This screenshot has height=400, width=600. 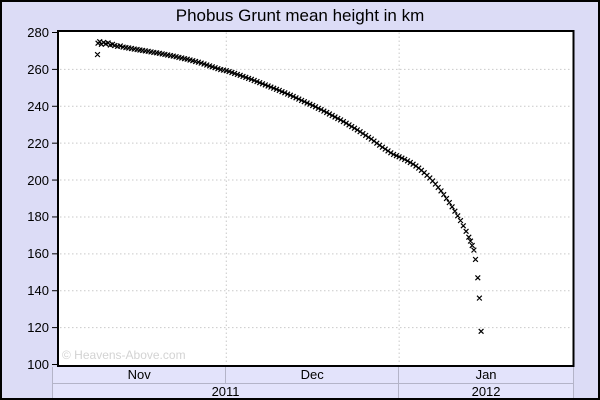 I want to click on y-axis-tick-label: 140, so click(x=38, y=291).